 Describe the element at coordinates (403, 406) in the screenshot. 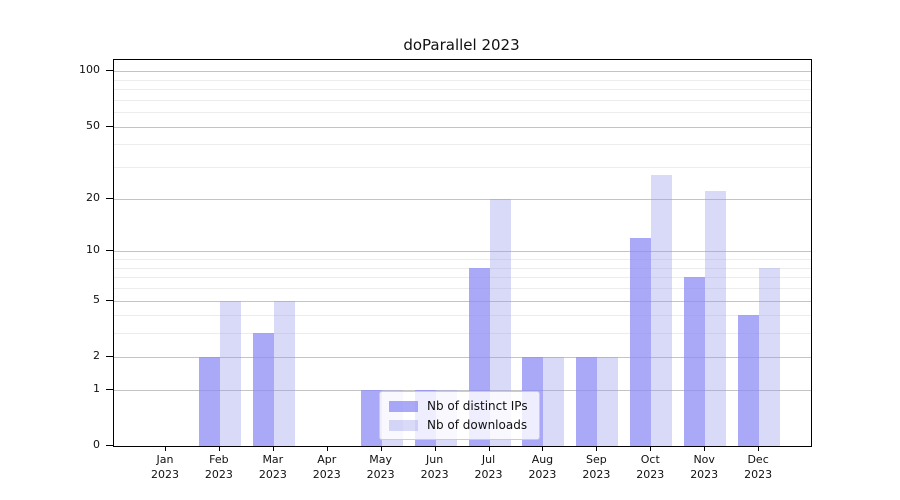

I see `legend-swatch-distinct-ips` at that location.